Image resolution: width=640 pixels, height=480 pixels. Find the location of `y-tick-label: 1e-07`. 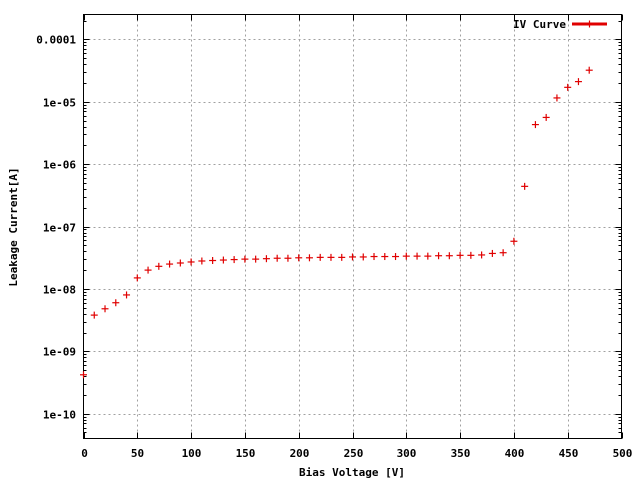

y-tick-label: 1e-07 is located at coordinates (59, 228).